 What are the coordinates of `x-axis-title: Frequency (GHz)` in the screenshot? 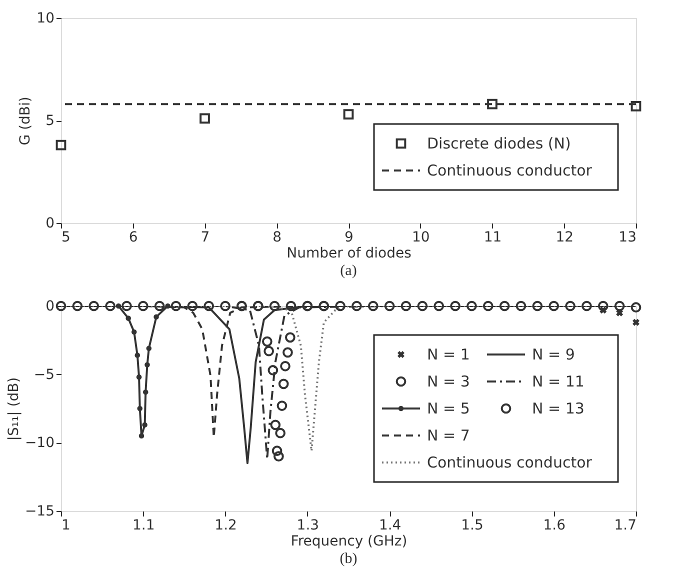 It's located at (349, 542).